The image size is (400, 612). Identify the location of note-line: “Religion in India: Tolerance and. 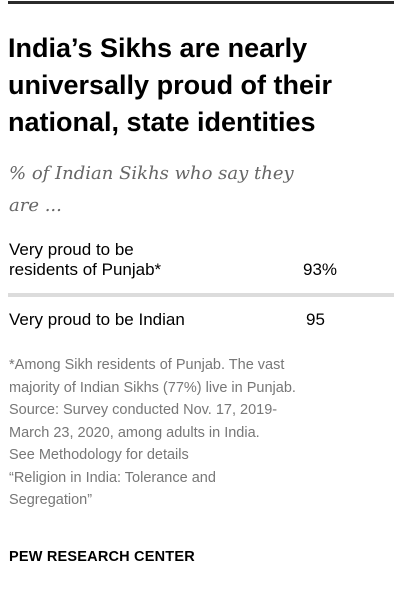
(112, 477).